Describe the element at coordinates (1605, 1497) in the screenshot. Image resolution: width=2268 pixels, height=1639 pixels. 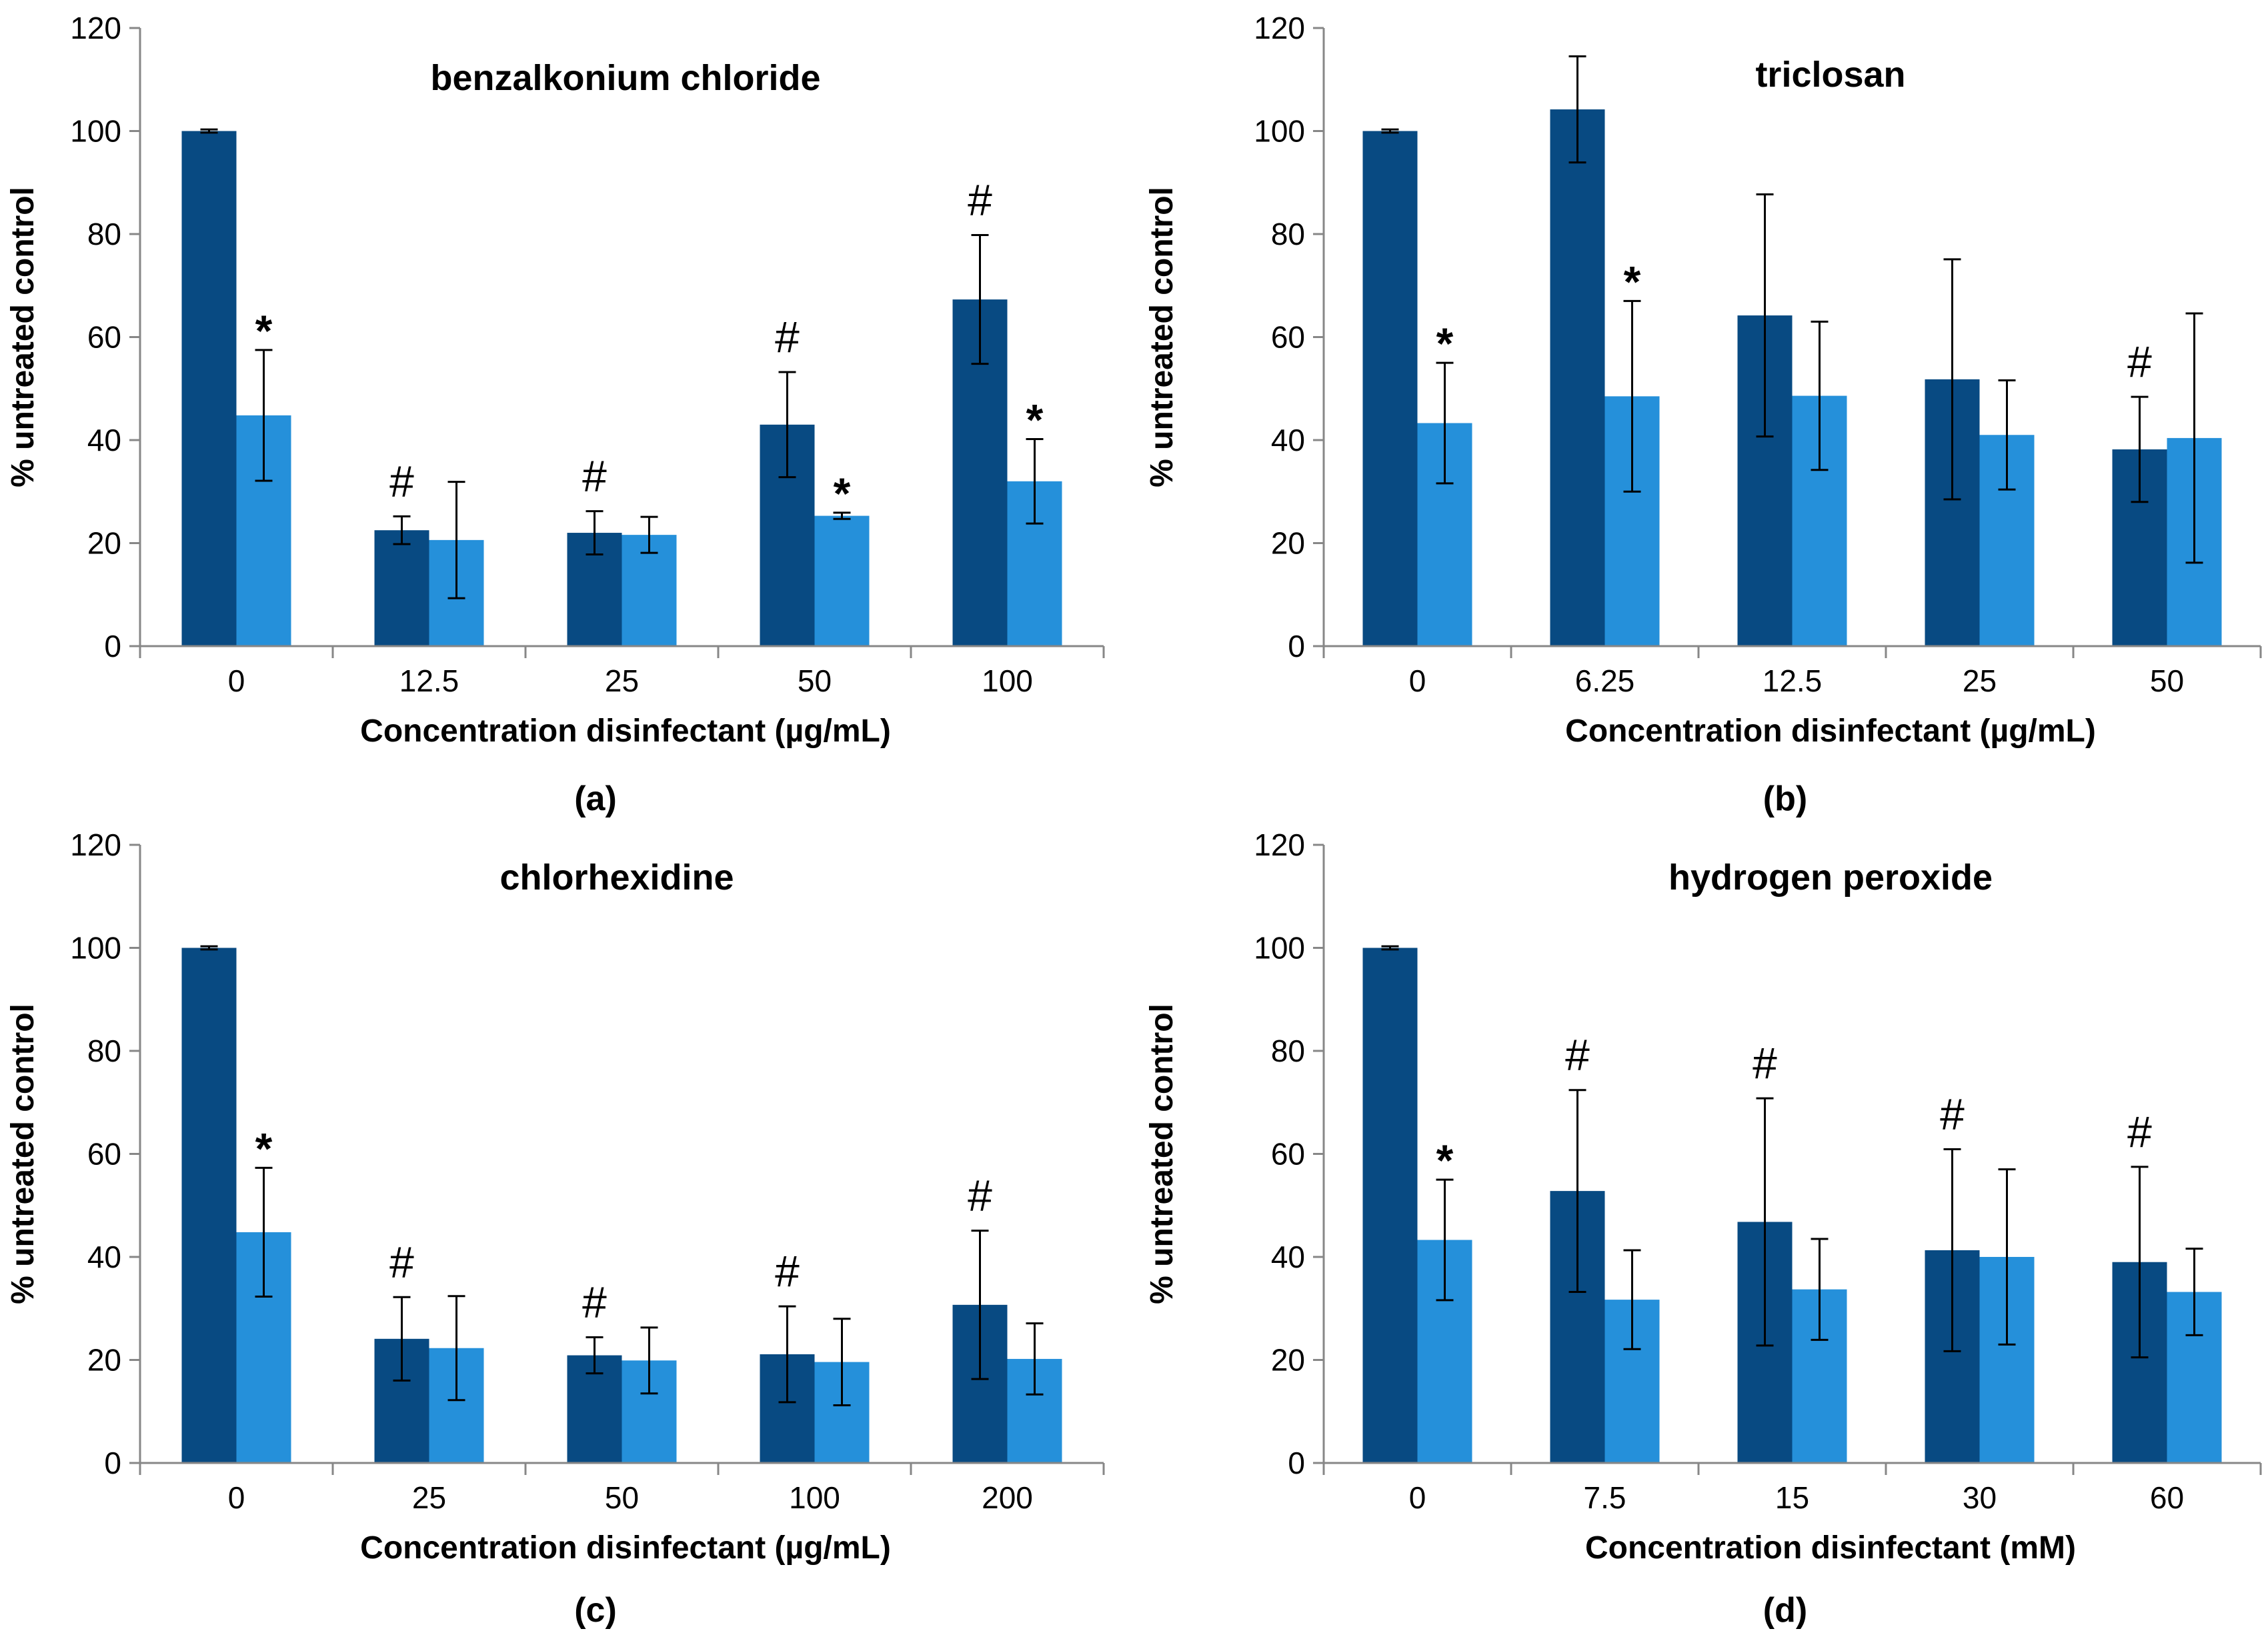
I see `x-tick-label: 7.5` at that location.